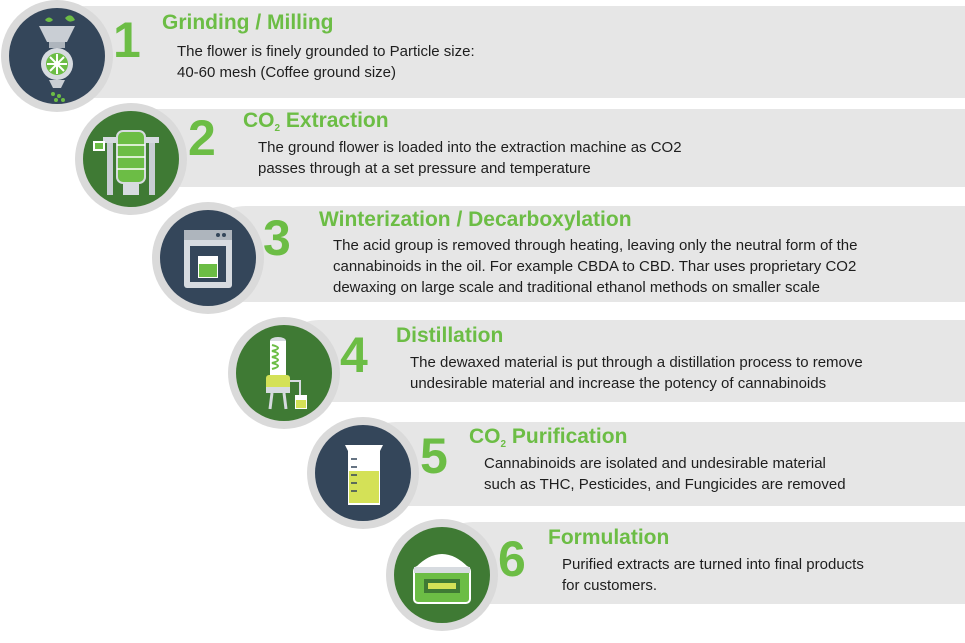  I want to click on beaker-icon, so click(363, 473).